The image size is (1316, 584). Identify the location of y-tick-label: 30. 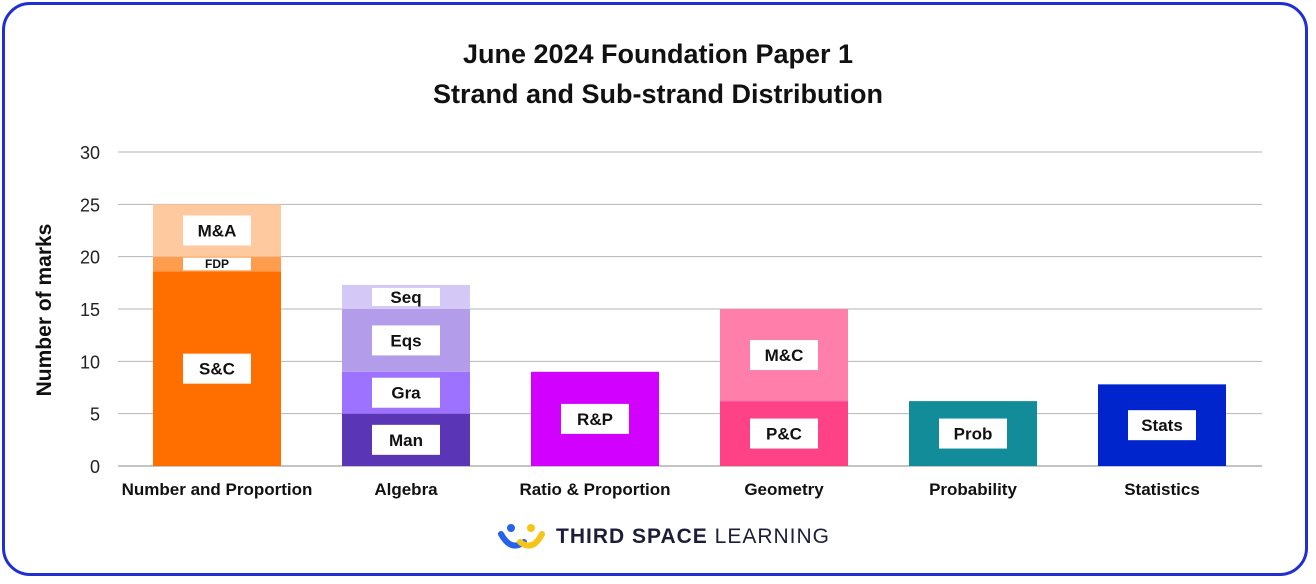
(90, 153).